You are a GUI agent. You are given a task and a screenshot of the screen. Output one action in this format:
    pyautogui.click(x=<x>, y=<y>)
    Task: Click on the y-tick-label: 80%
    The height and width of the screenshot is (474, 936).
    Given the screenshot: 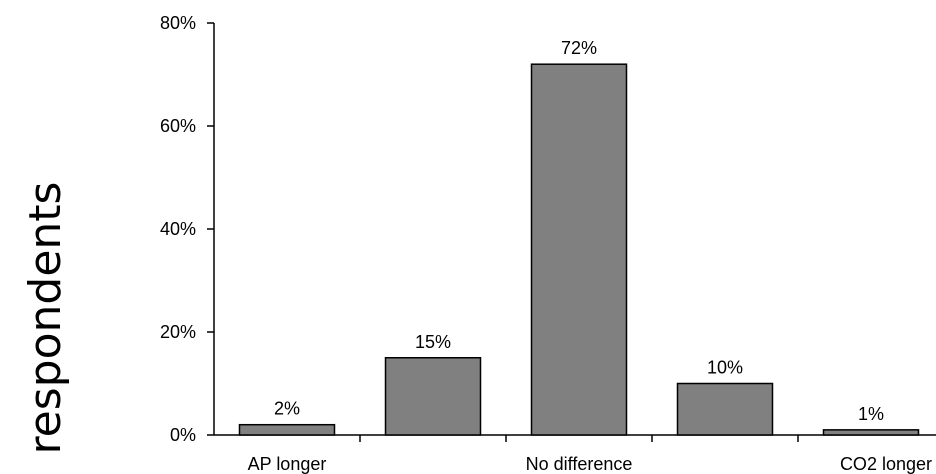 What is the action you would take?
    pyautogui.click(x=178, y=23)
    